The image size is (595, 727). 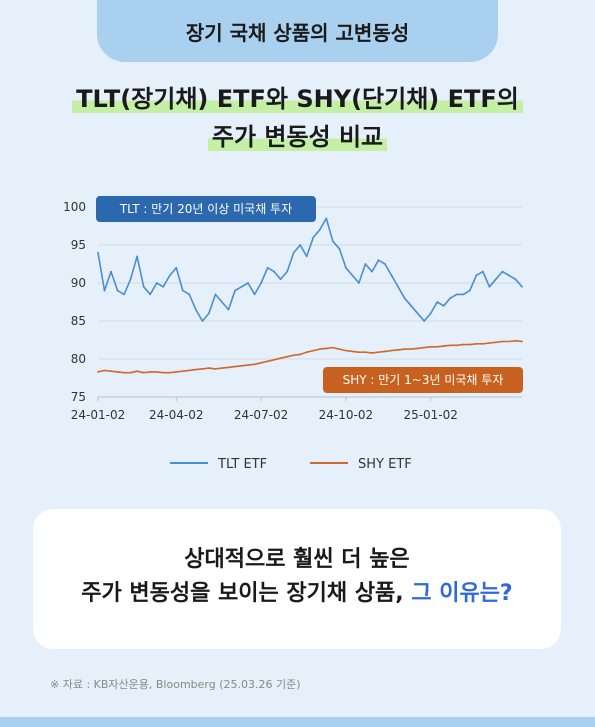 I want to click on y-tick-label: 80, so click(x=78, y=359).